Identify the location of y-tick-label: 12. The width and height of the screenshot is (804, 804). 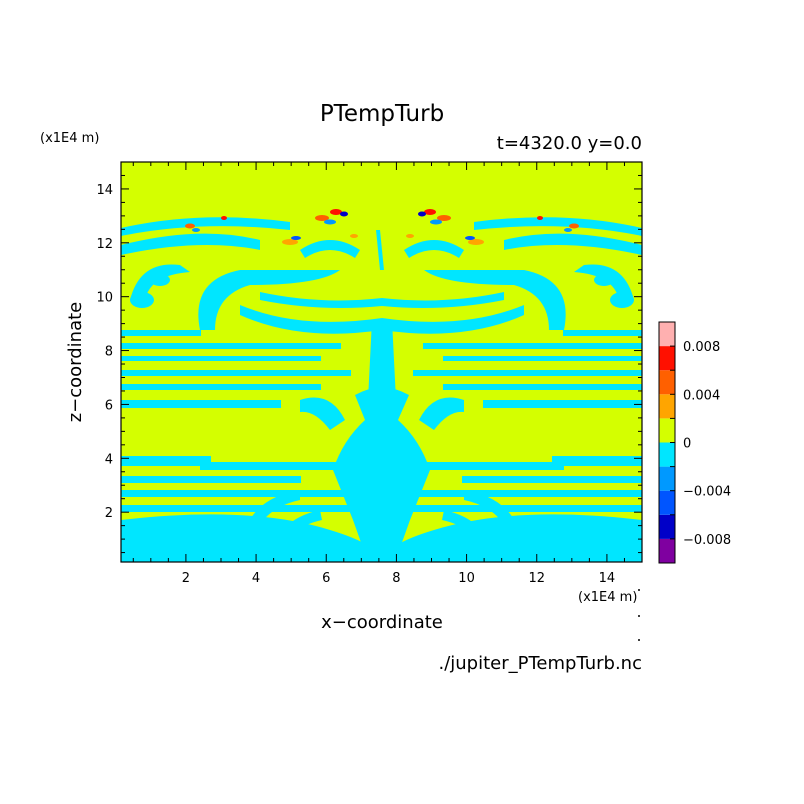
(104, 244).